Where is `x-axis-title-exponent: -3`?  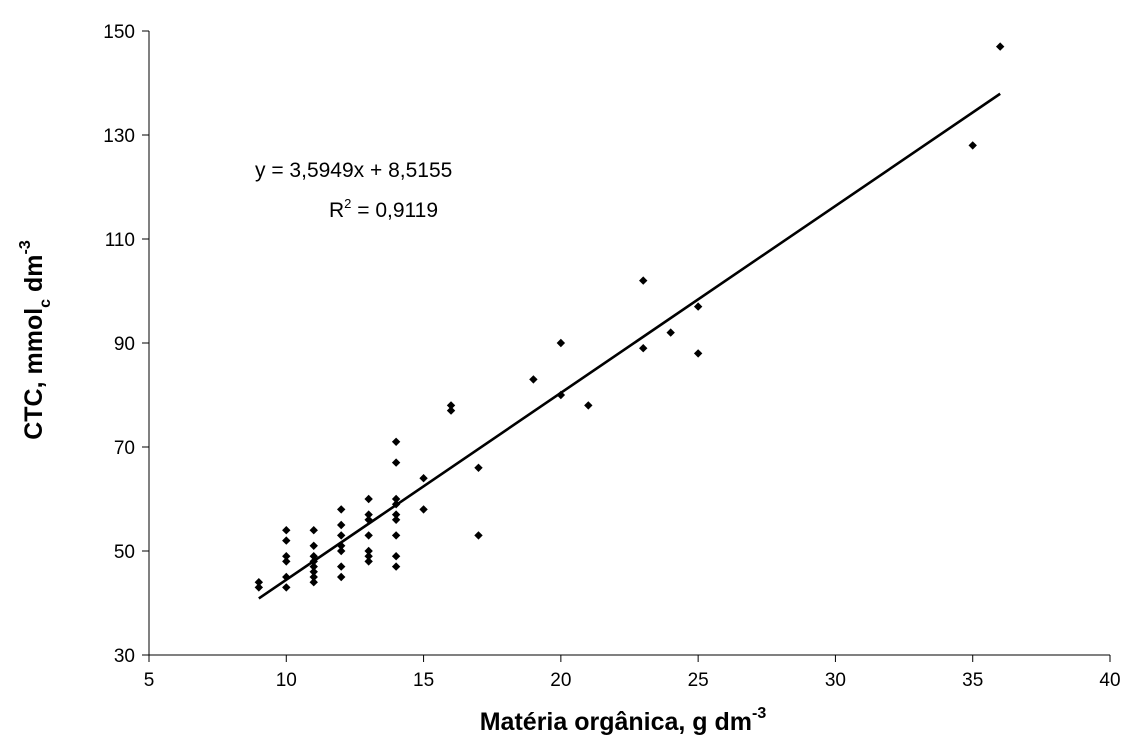
x-axis-title-exponent: -3 is located at coordinates (759, 713).